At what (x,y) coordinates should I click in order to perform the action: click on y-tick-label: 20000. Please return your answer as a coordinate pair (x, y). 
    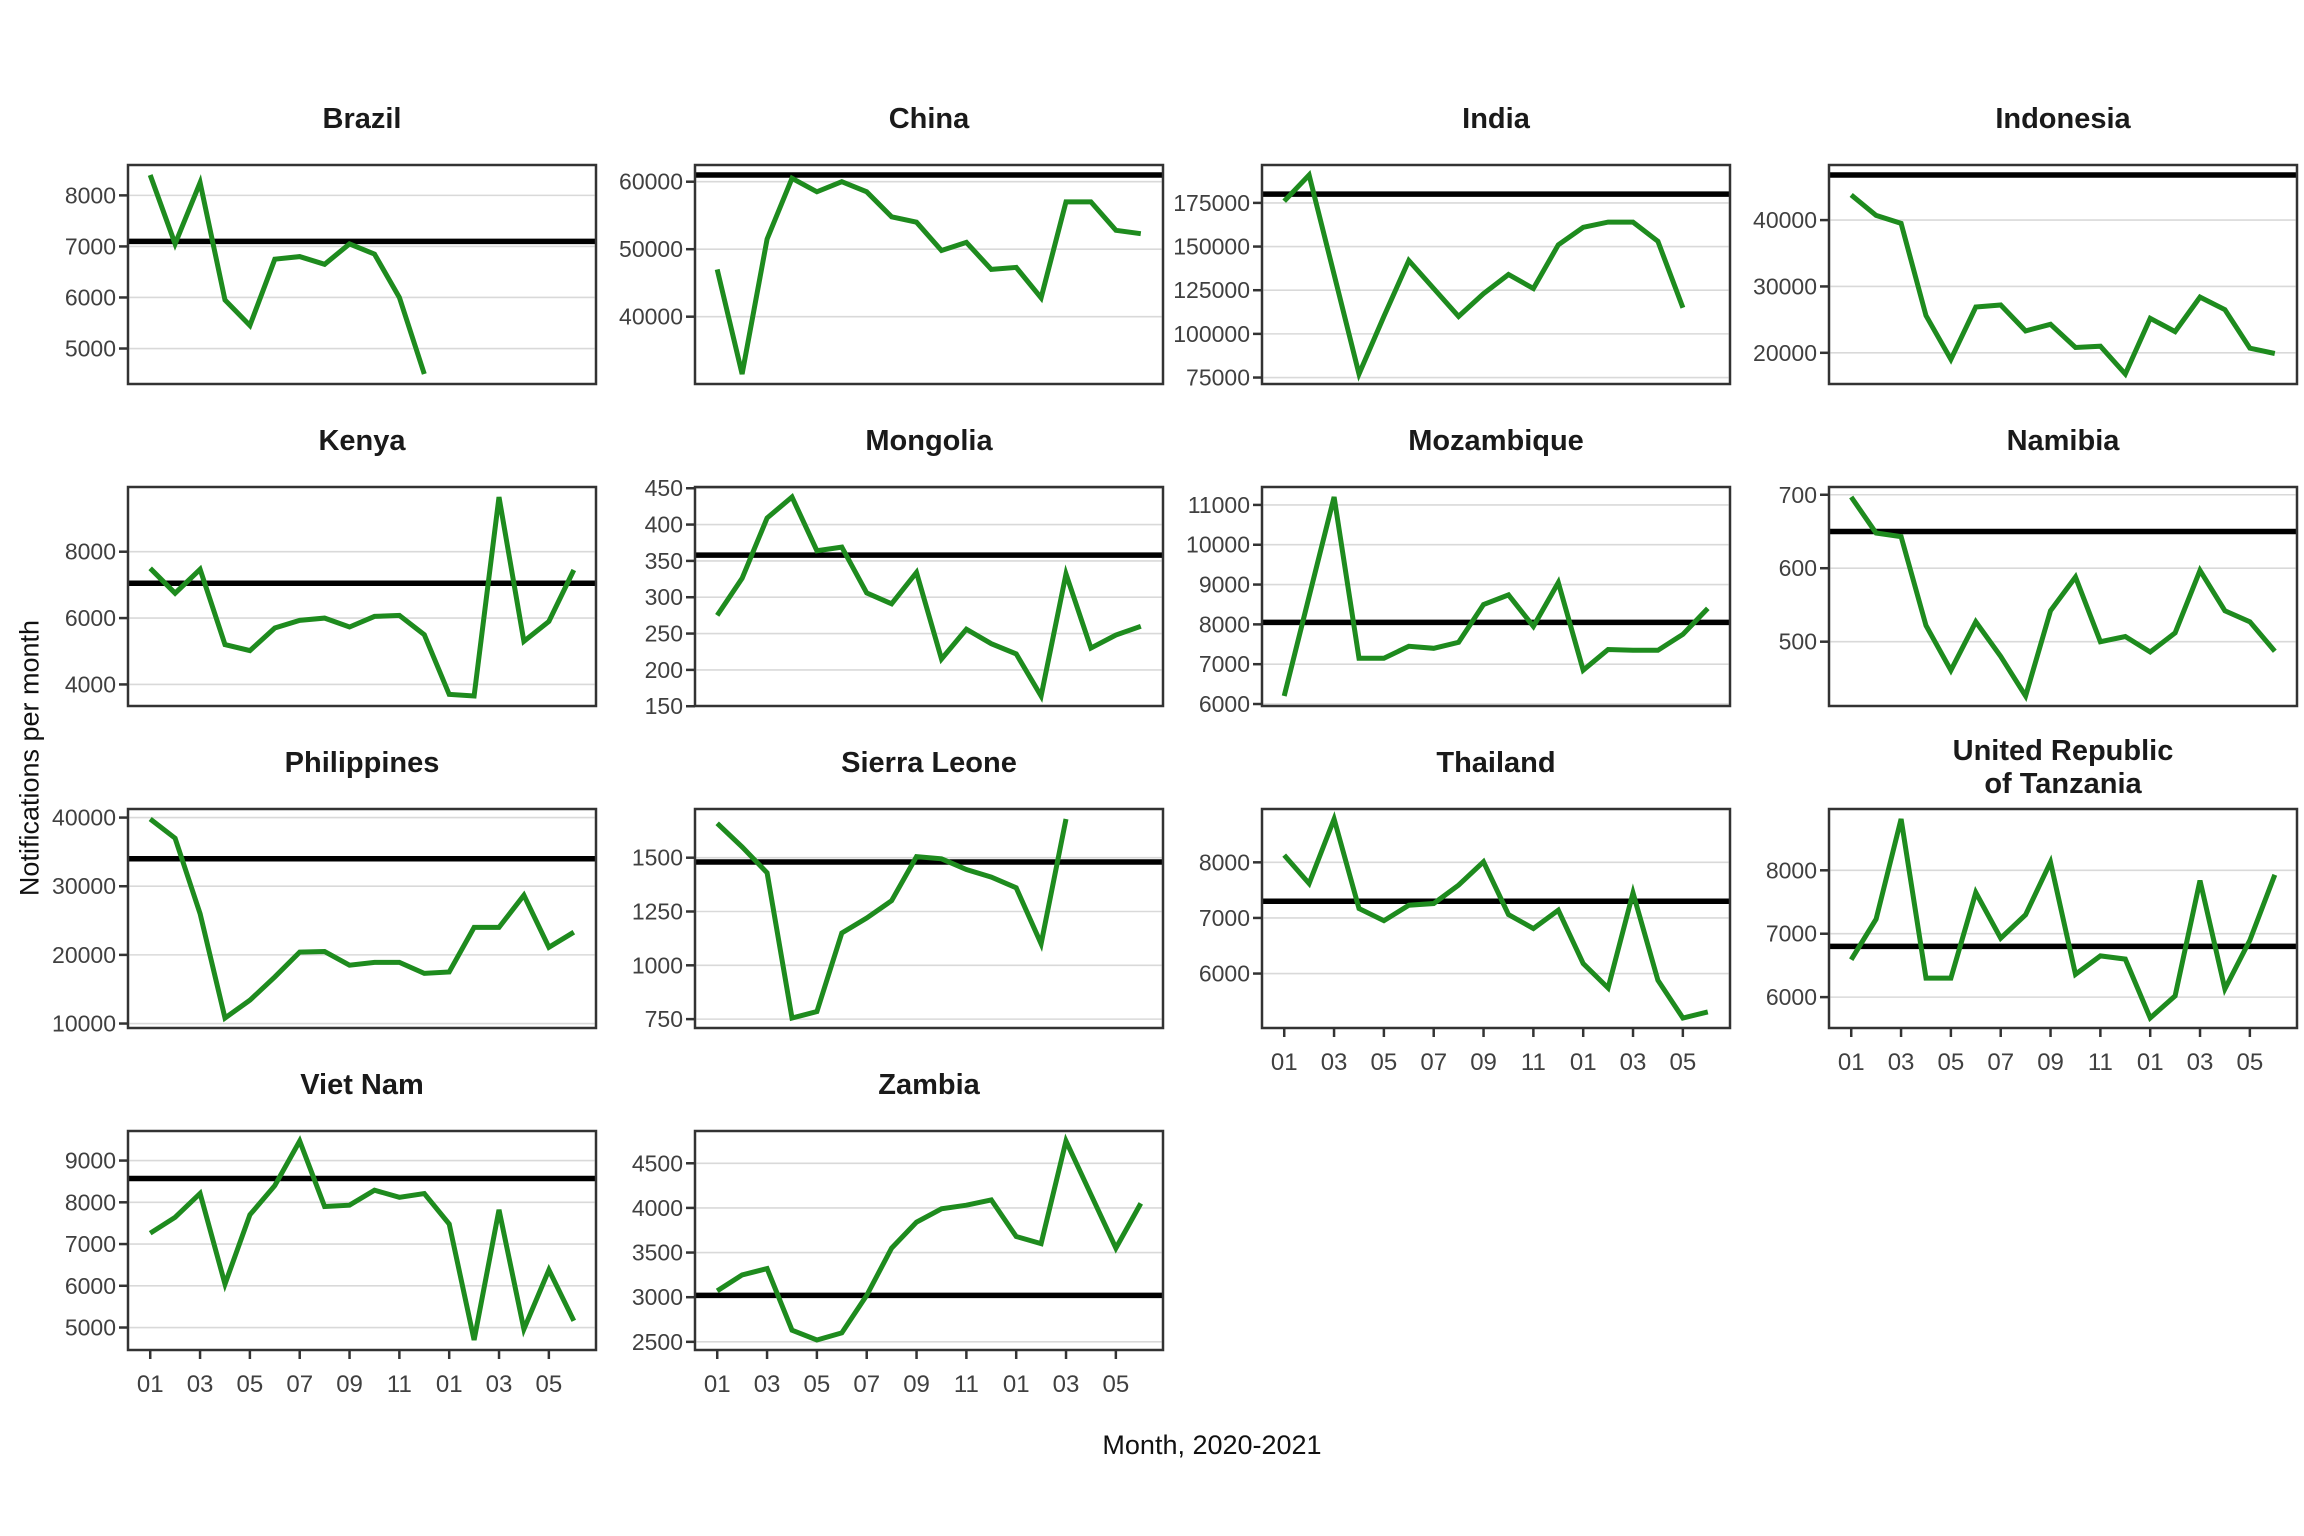
    Looking at the image, I should click on (84, 955).